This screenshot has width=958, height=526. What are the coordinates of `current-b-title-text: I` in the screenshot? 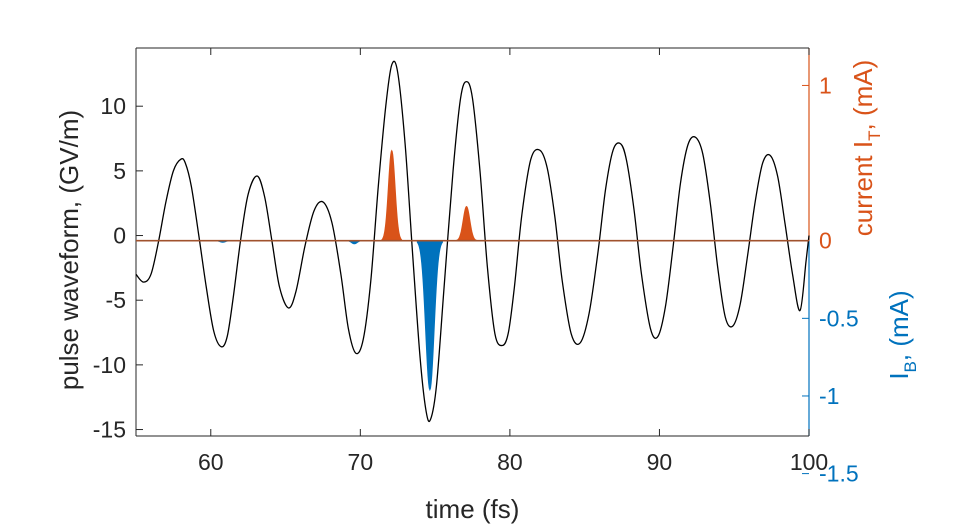 It's located at (899, 375).